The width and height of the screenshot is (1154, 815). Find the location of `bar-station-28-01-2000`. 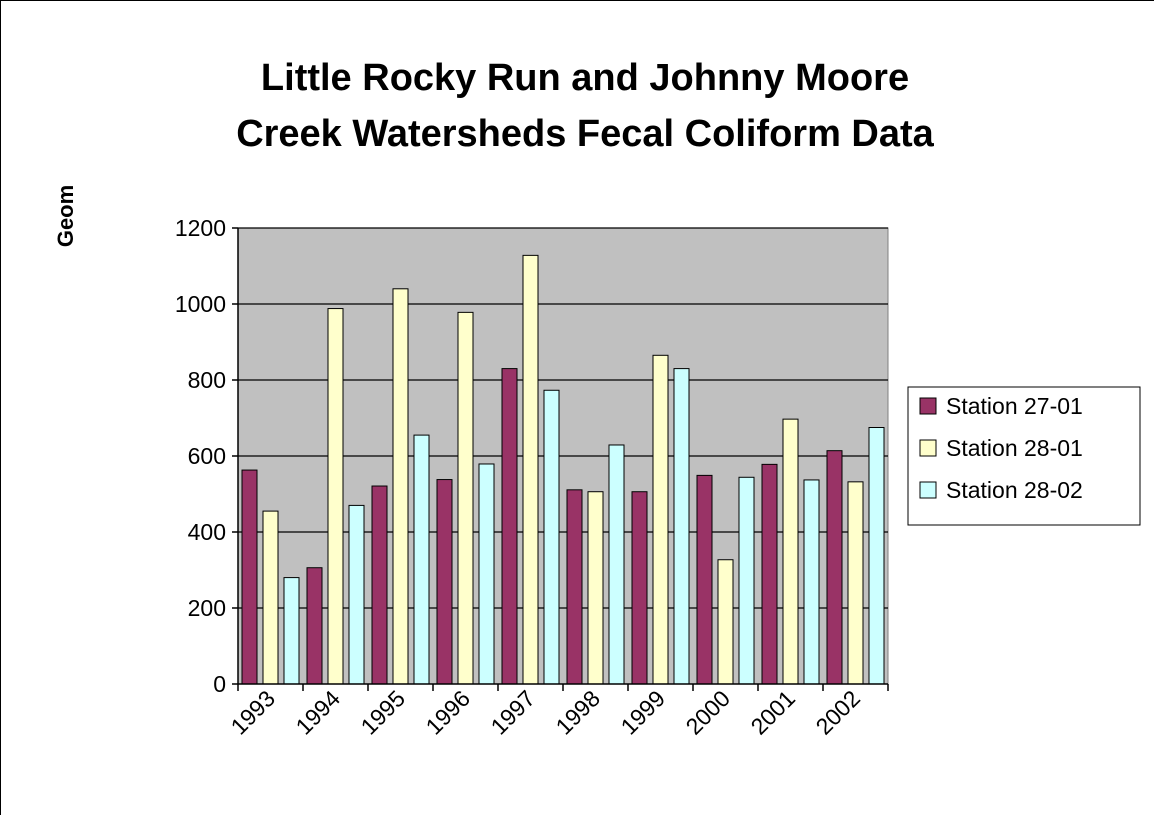

bar-station-28-01-2000 is located at coordinates (725, 622).